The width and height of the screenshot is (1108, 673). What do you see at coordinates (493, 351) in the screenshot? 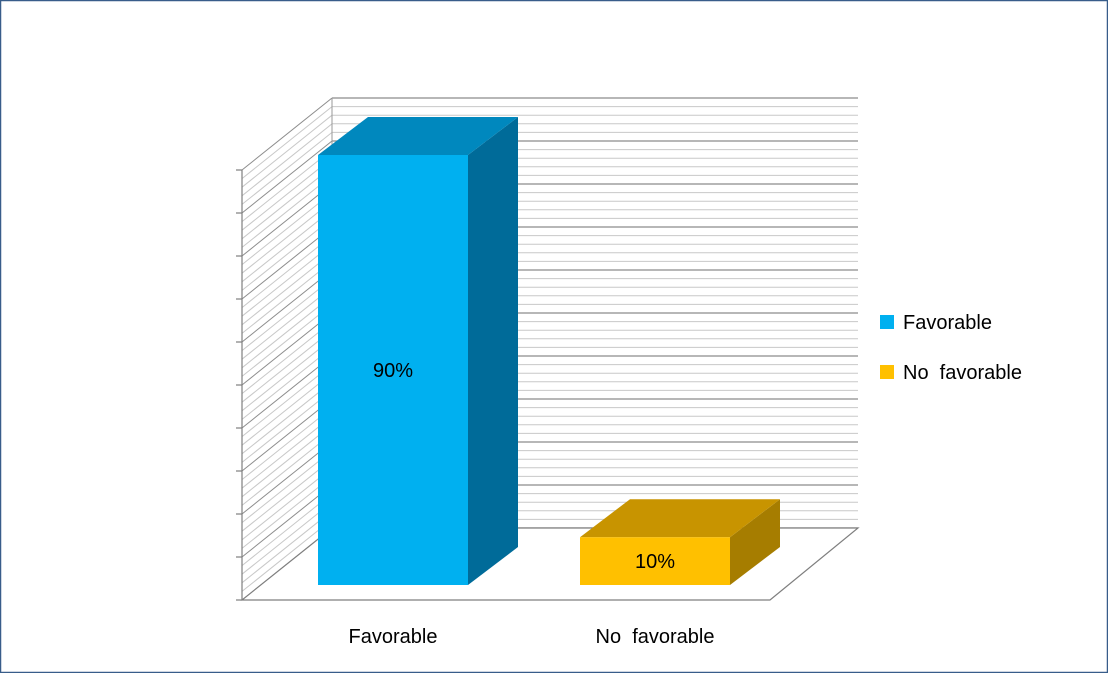
I see `bar-favorable-side` at bounding box center [493, 351].